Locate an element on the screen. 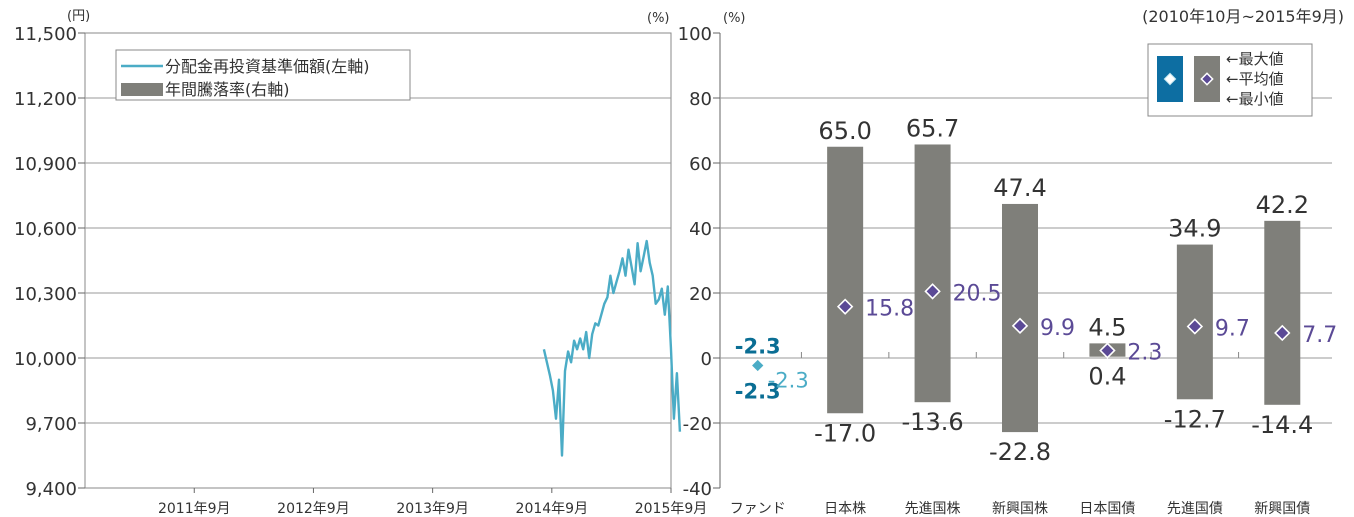 Image resolution: width=1354 pixels, height=517 pixels. right-y-ticks: -40 -20 0 20 40 60 80 100 is located at coordinates (699, 262).